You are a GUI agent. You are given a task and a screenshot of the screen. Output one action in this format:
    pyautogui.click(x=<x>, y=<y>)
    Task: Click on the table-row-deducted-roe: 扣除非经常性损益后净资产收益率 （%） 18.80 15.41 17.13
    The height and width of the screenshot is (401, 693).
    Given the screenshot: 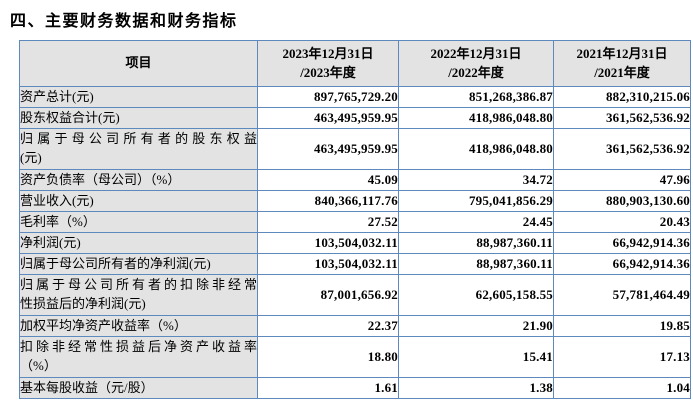 What is the action you would take?
    pyautogui.click(x=355, y=357)
    